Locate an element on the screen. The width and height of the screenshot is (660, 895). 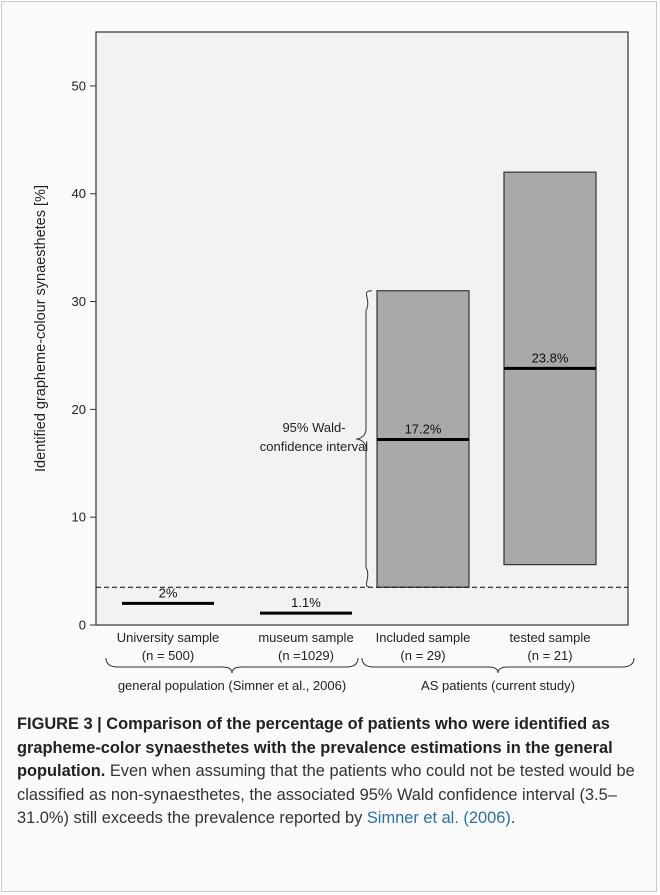
group-label: AS patients (current study) is located at coordinates (498, 685).